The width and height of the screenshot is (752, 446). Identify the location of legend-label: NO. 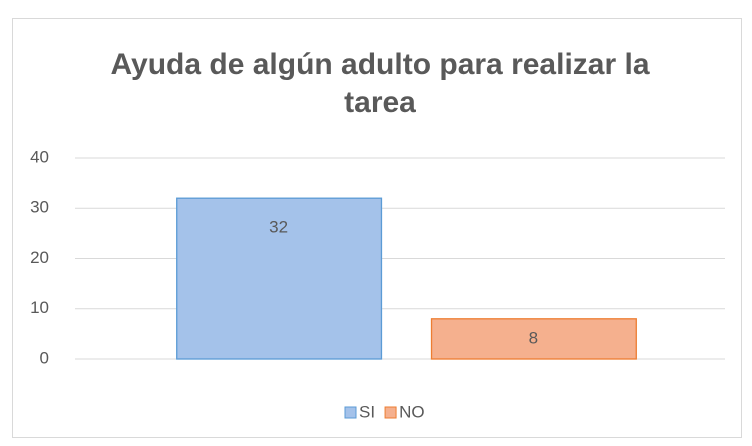
(412, 411).